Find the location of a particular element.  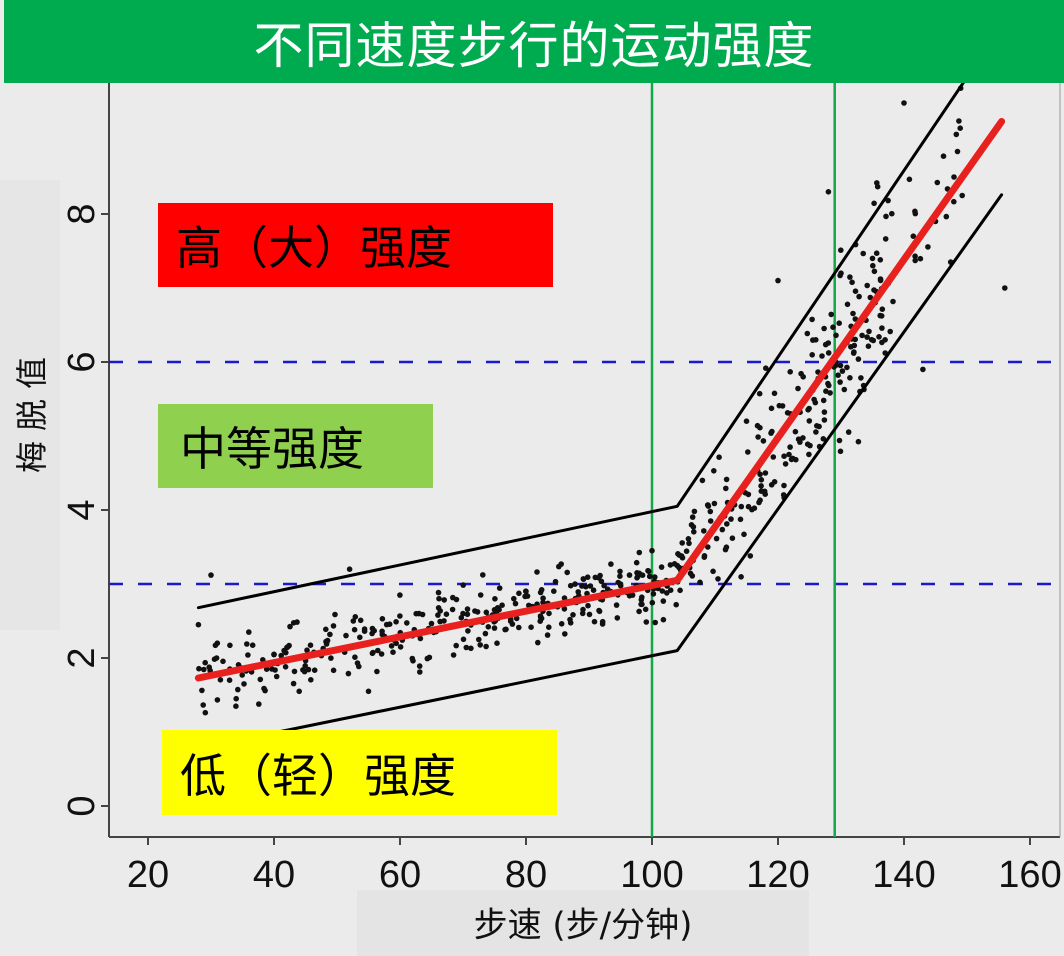

zone-moderate-text: 中等强度 is located at coordinates (272, 449).